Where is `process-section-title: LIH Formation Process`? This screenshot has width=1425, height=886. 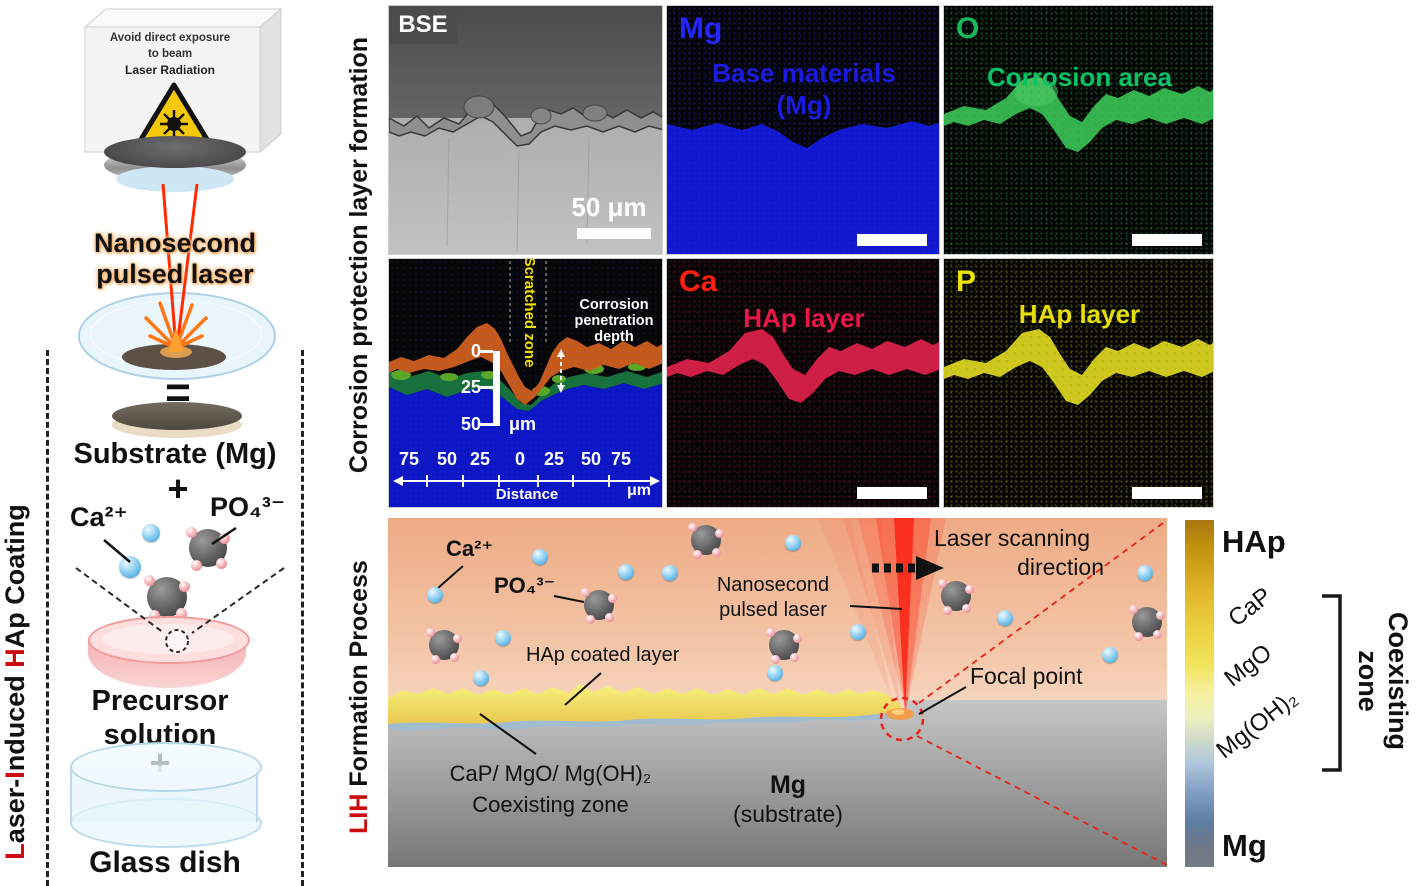
process-section-title: LIH Formation Process is located at coordinates (361, 697).